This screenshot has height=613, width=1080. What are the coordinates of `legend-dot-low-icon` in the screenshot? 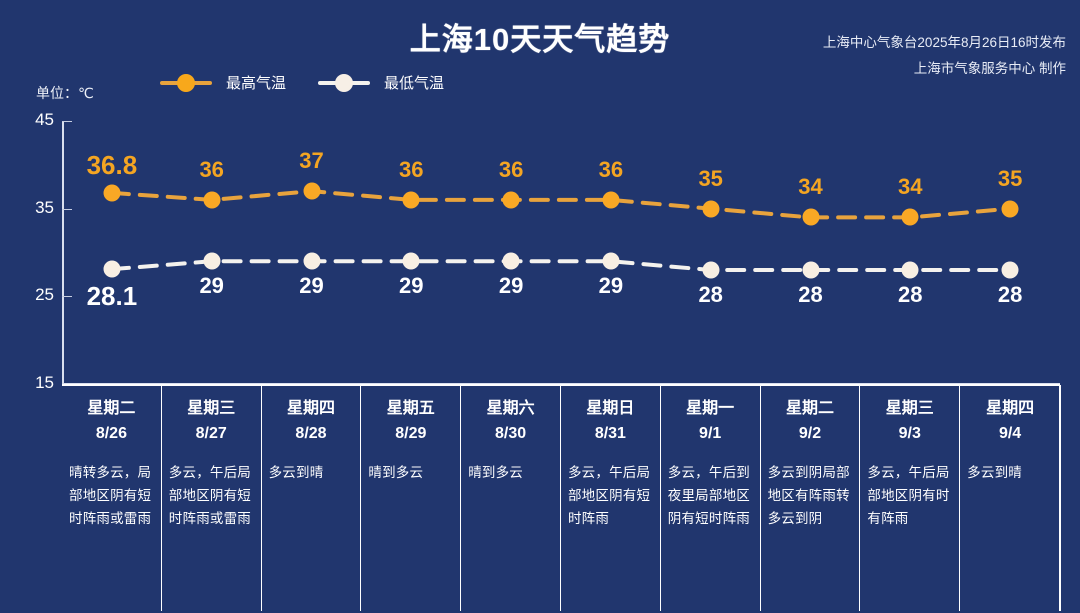 It's located at (344, 82).